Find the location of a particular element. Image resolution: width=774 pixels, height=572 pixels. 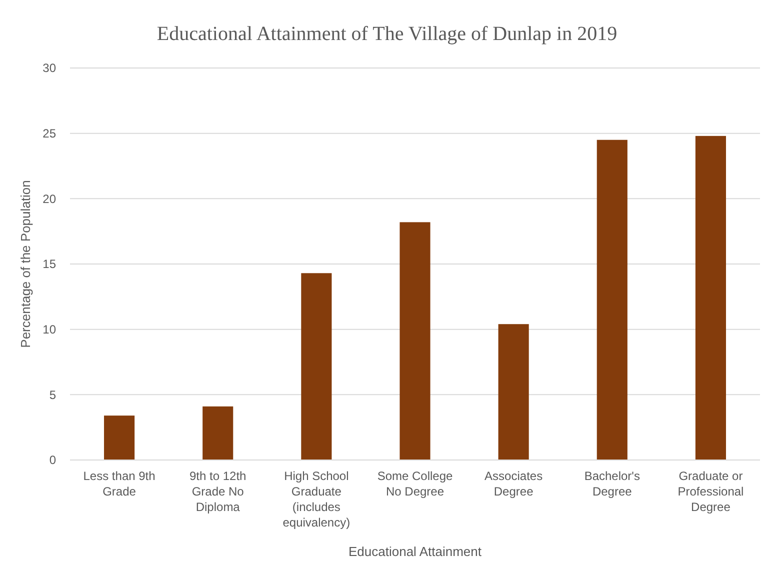

y-tick-label: 10 is located at coordinates (49, 329).